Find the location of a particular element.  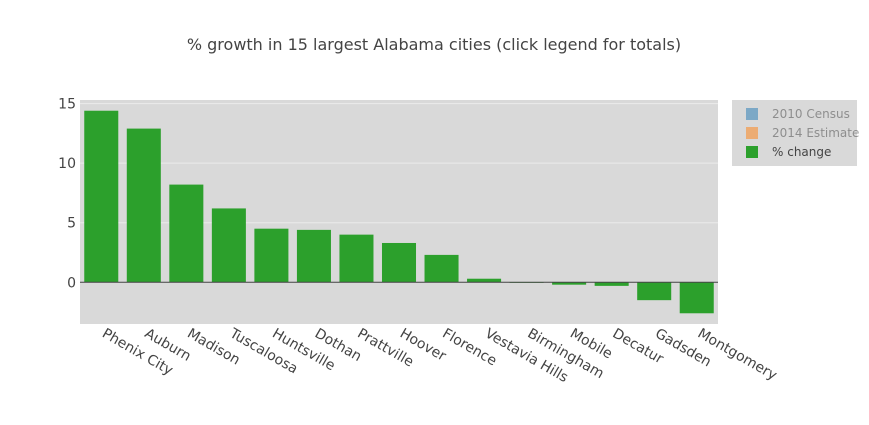

legend-label: 2014 Estimate is located at coordinates (815, 133).